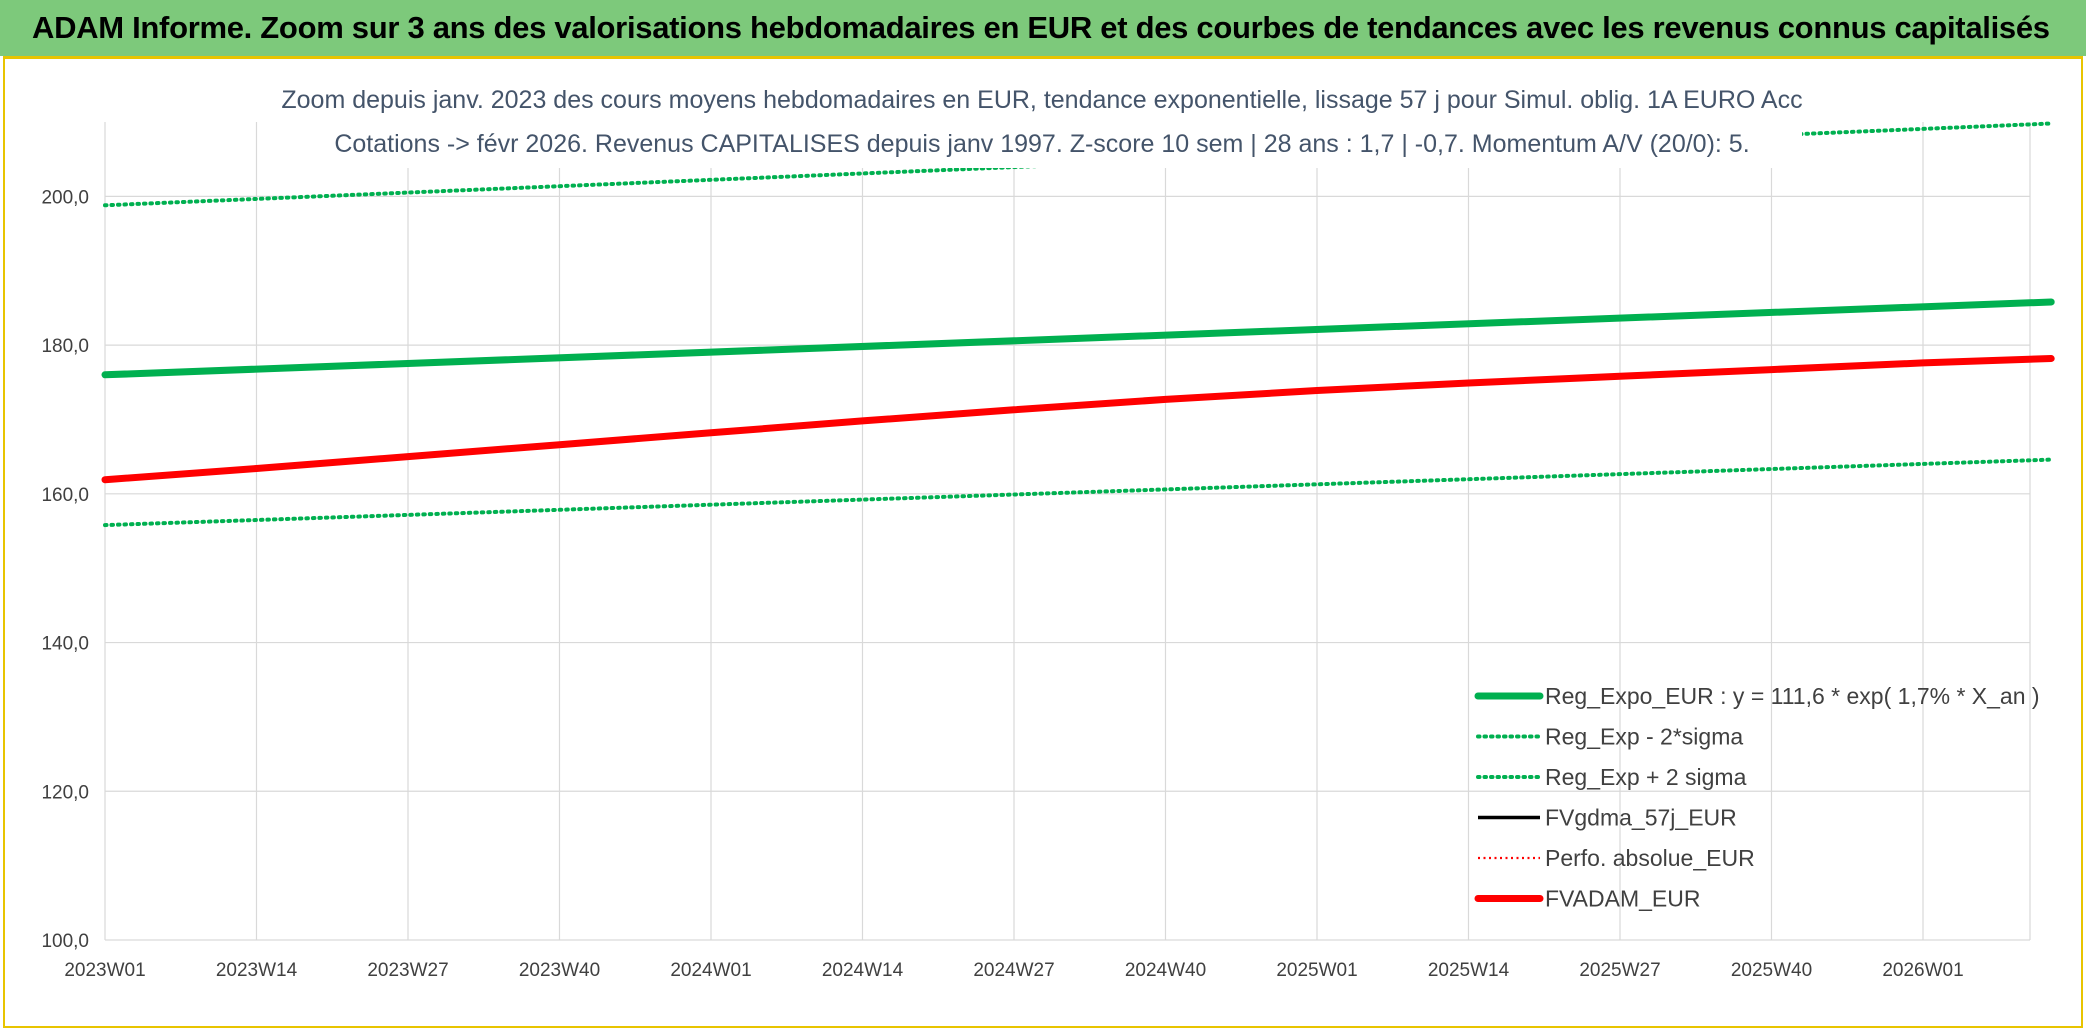 Image resolution: width=2086 pixels, height=1031 pixels. What do you see at coordinates (65, 197) in the screenshot?
I see `y-tick-label: 200,0` at bounding box center [65, 197].